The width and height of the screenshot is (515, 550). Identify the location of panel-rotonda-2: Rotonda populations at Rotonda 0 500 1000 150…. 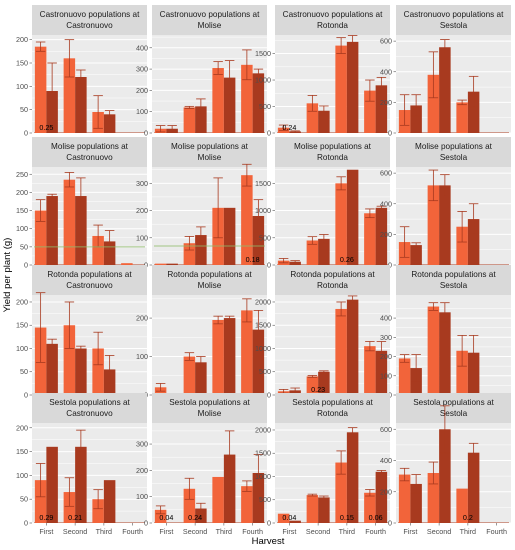
(322, 332).